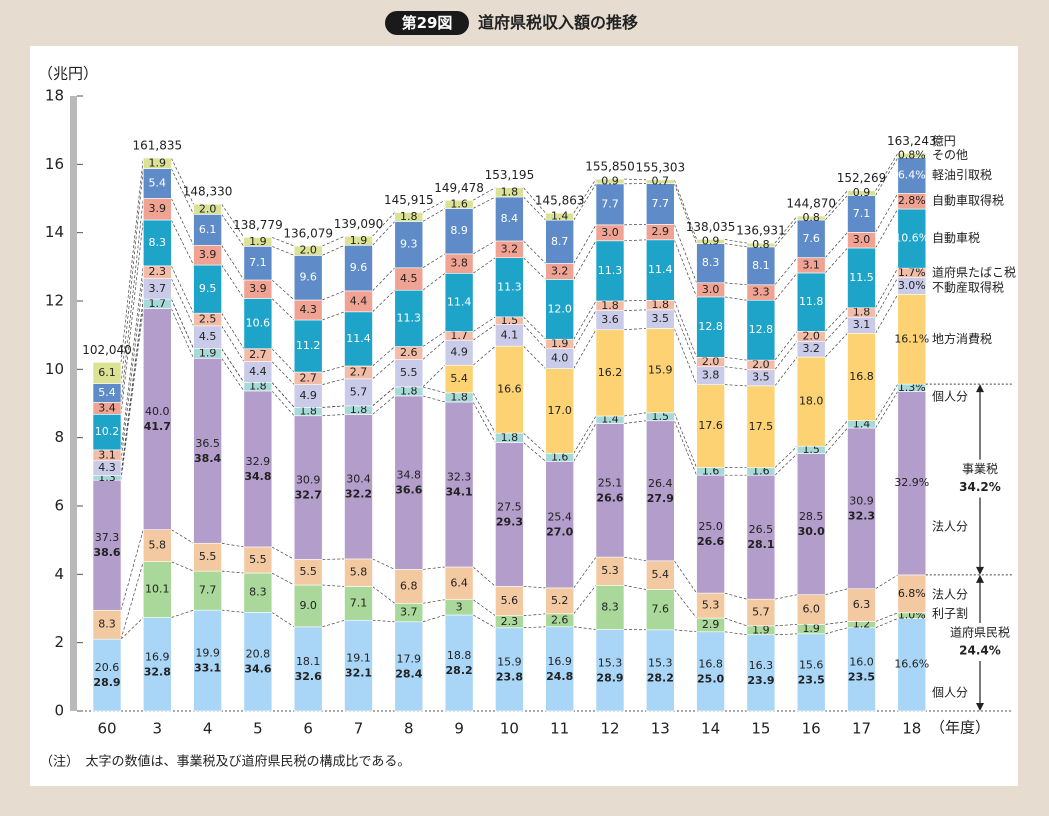 This screenshot has width=1049, height=816. Describe the element at coordinates (811, 729) in the screenshot. I see `x-tick-label: 16` at that location.